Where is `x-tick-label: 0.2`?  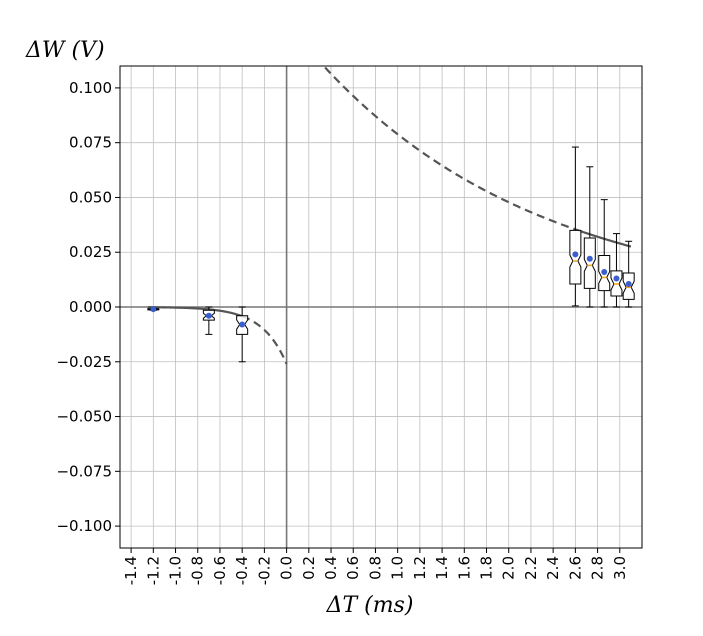
x-tick-label: 0.2 is located at coordinates (309, 568).